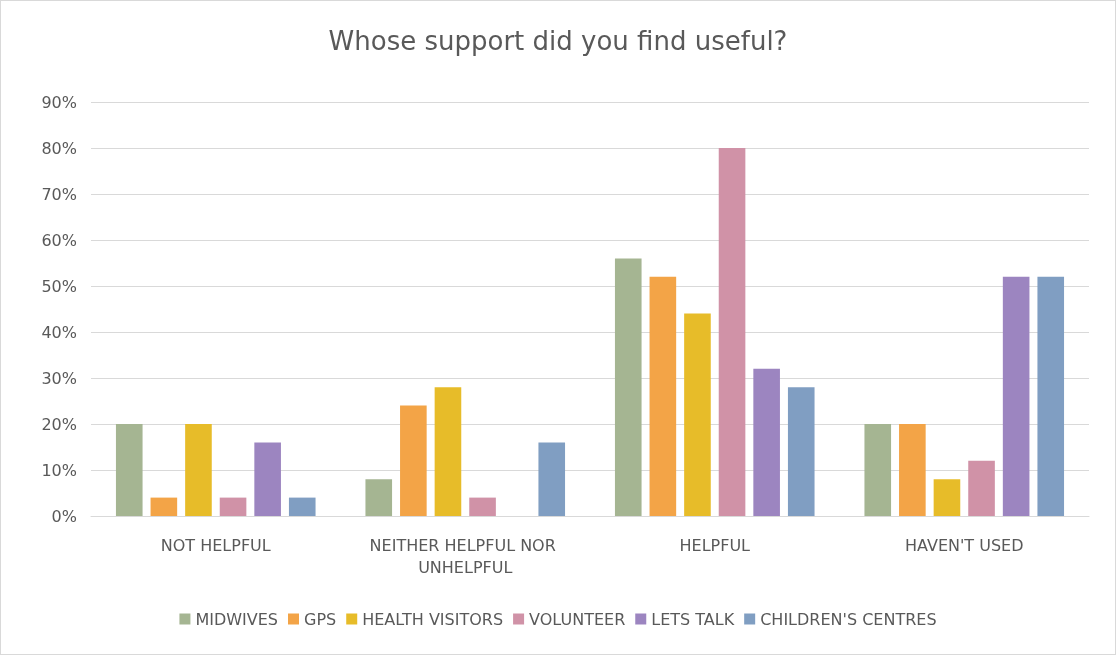 Image resolution: width=1116 pixels, height=655 pixels. Describe the element at coordinates (59, 240) in the screenshot. I see `y-tick-label: 60%` at that location.